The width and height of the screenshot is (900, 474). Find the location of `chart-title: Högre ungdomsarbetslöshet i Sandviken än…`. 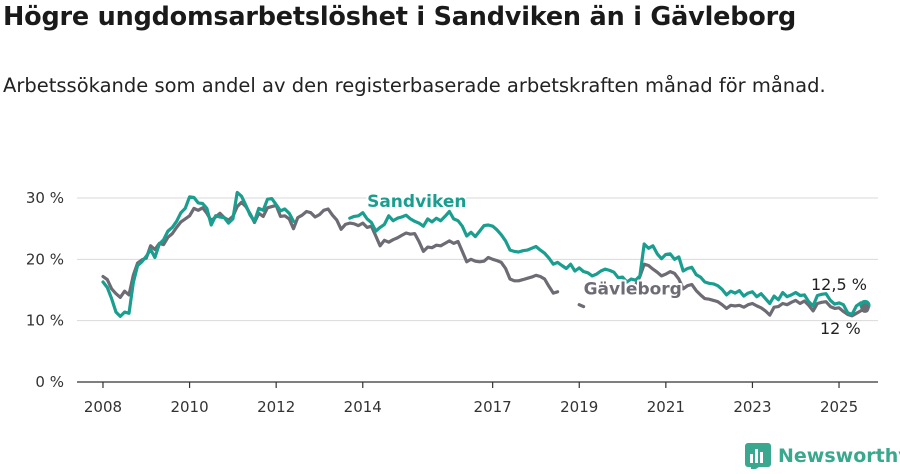

chart-title: Högre ungdomsarbetslöshet i Sandviken än… is located at coordinates (400, 17).